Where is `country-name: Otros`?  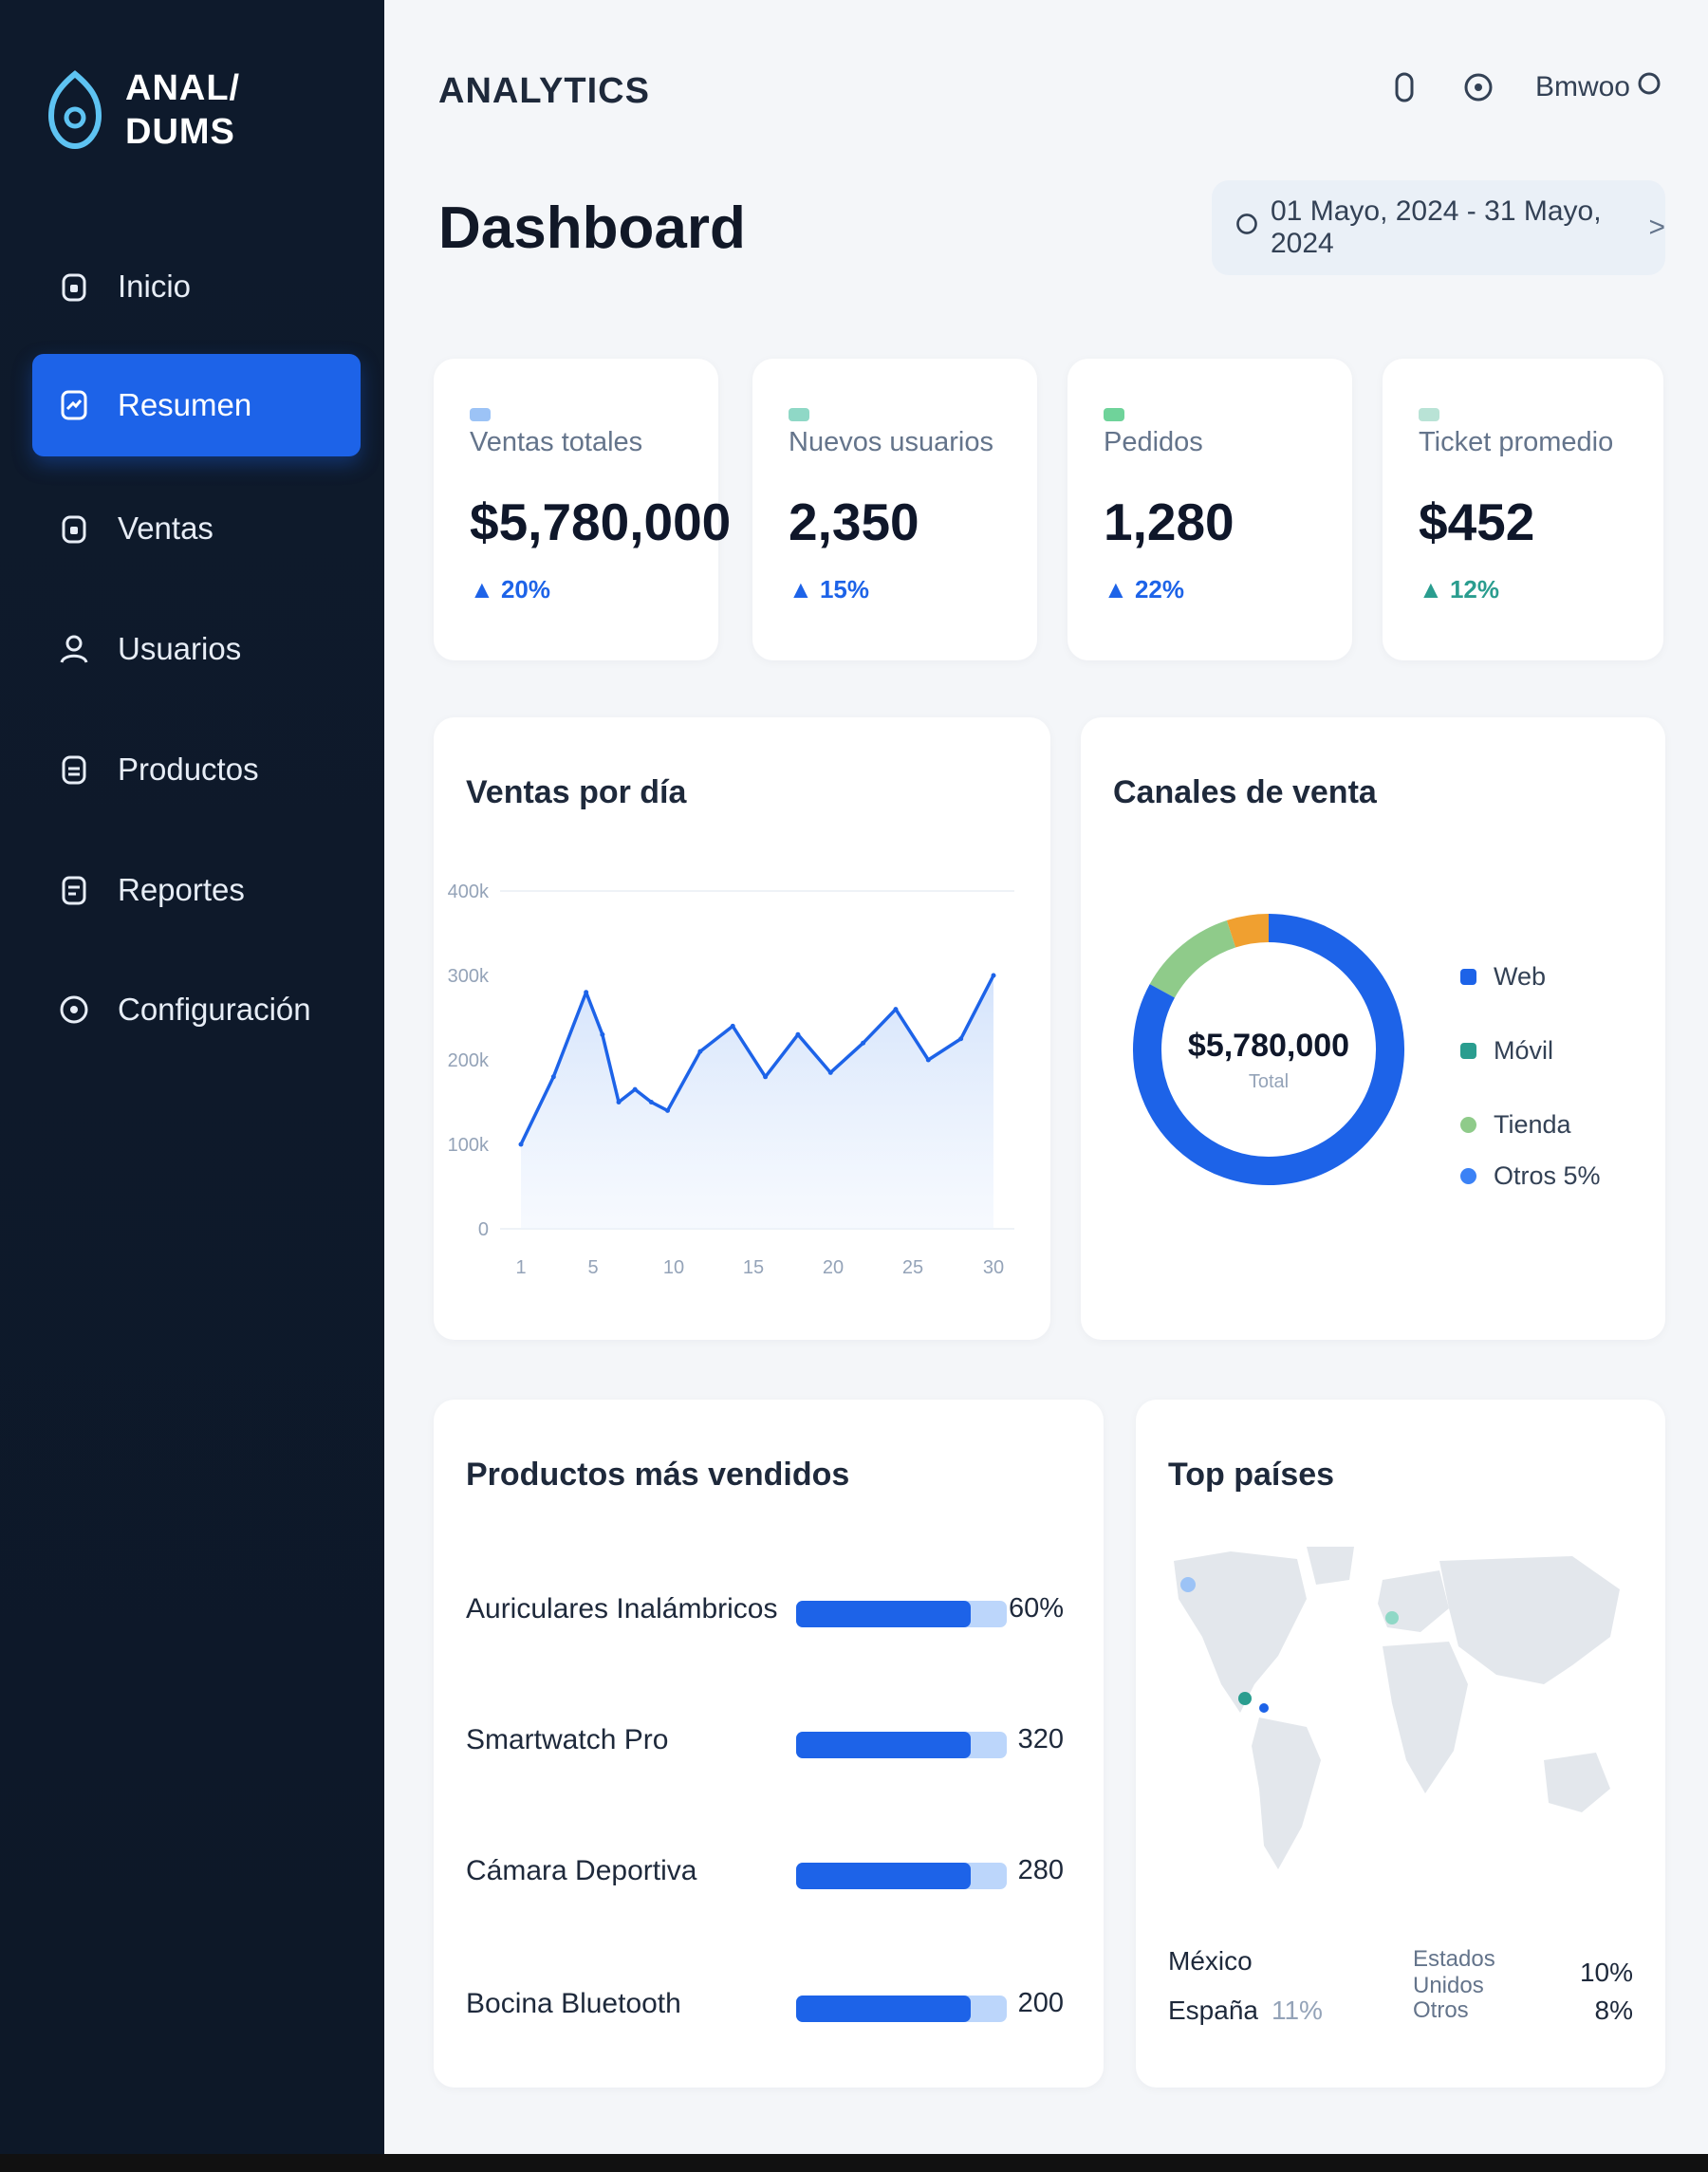 country-name: Otros is located at coordinates (1441, 2010).